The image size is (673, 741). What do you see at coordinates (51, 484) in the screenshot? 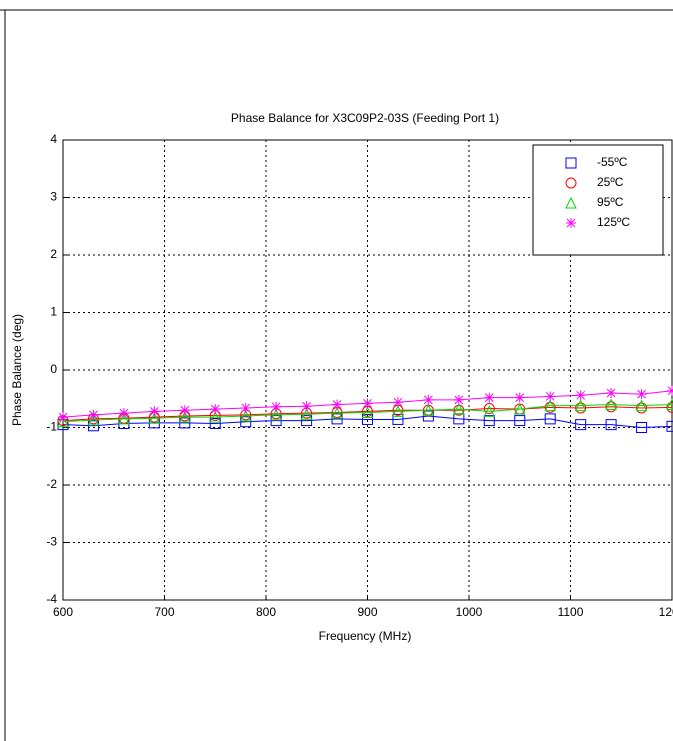
I see `y-tick-label: -2` at bounding box center [51, 484].